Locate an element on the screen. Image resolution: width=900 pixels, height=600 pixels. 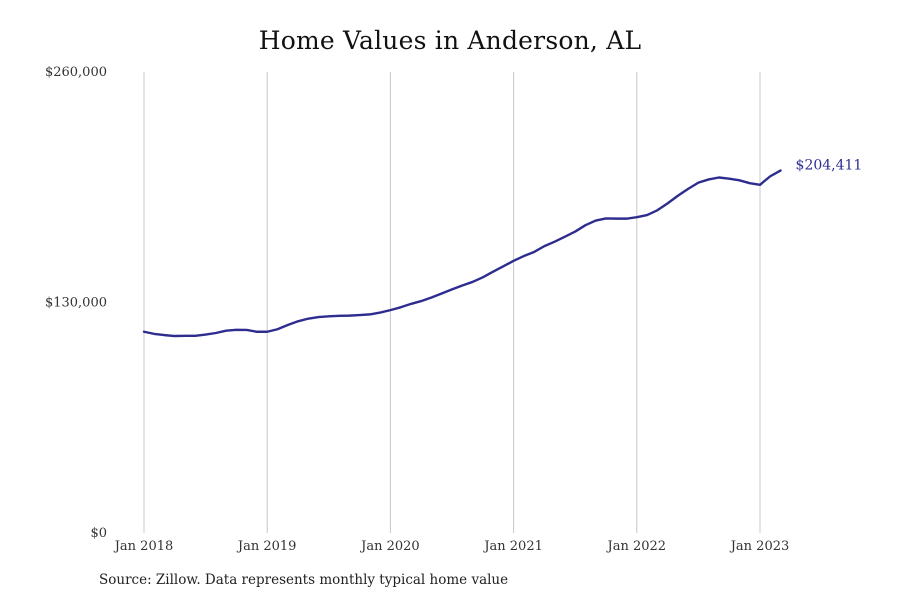
end-value-label: $204,411 is located at coordinates (829, 166).